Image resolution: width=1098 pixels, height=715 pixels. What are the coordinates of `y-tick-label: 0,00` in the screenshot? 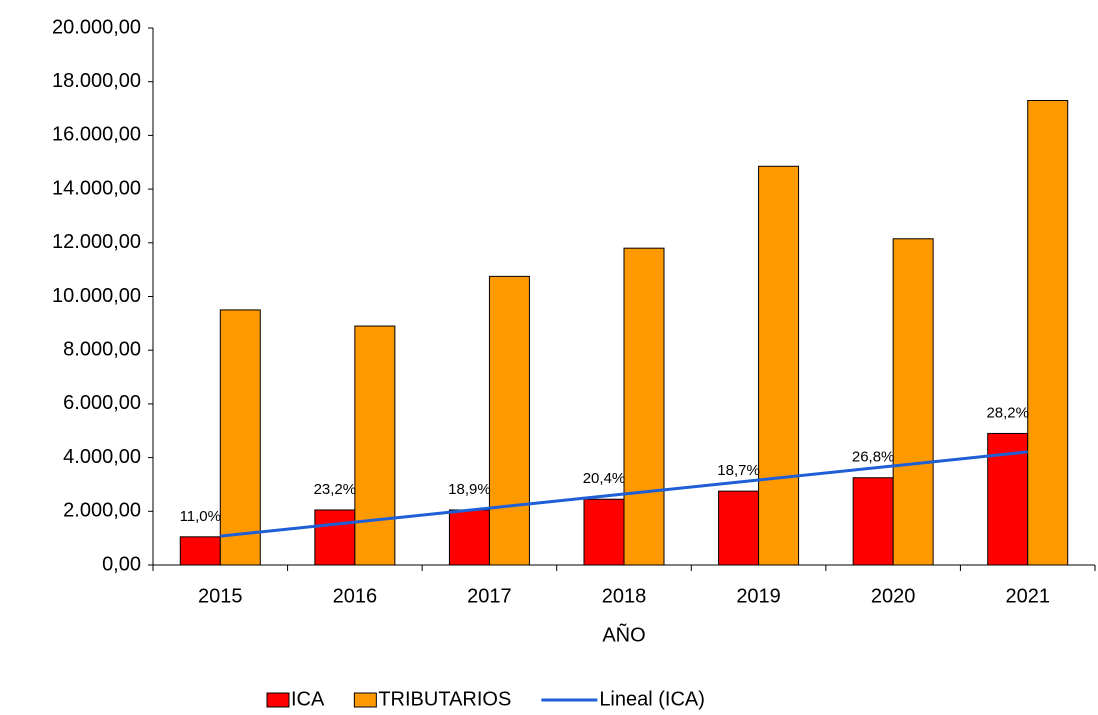 It's located at (121, 564).